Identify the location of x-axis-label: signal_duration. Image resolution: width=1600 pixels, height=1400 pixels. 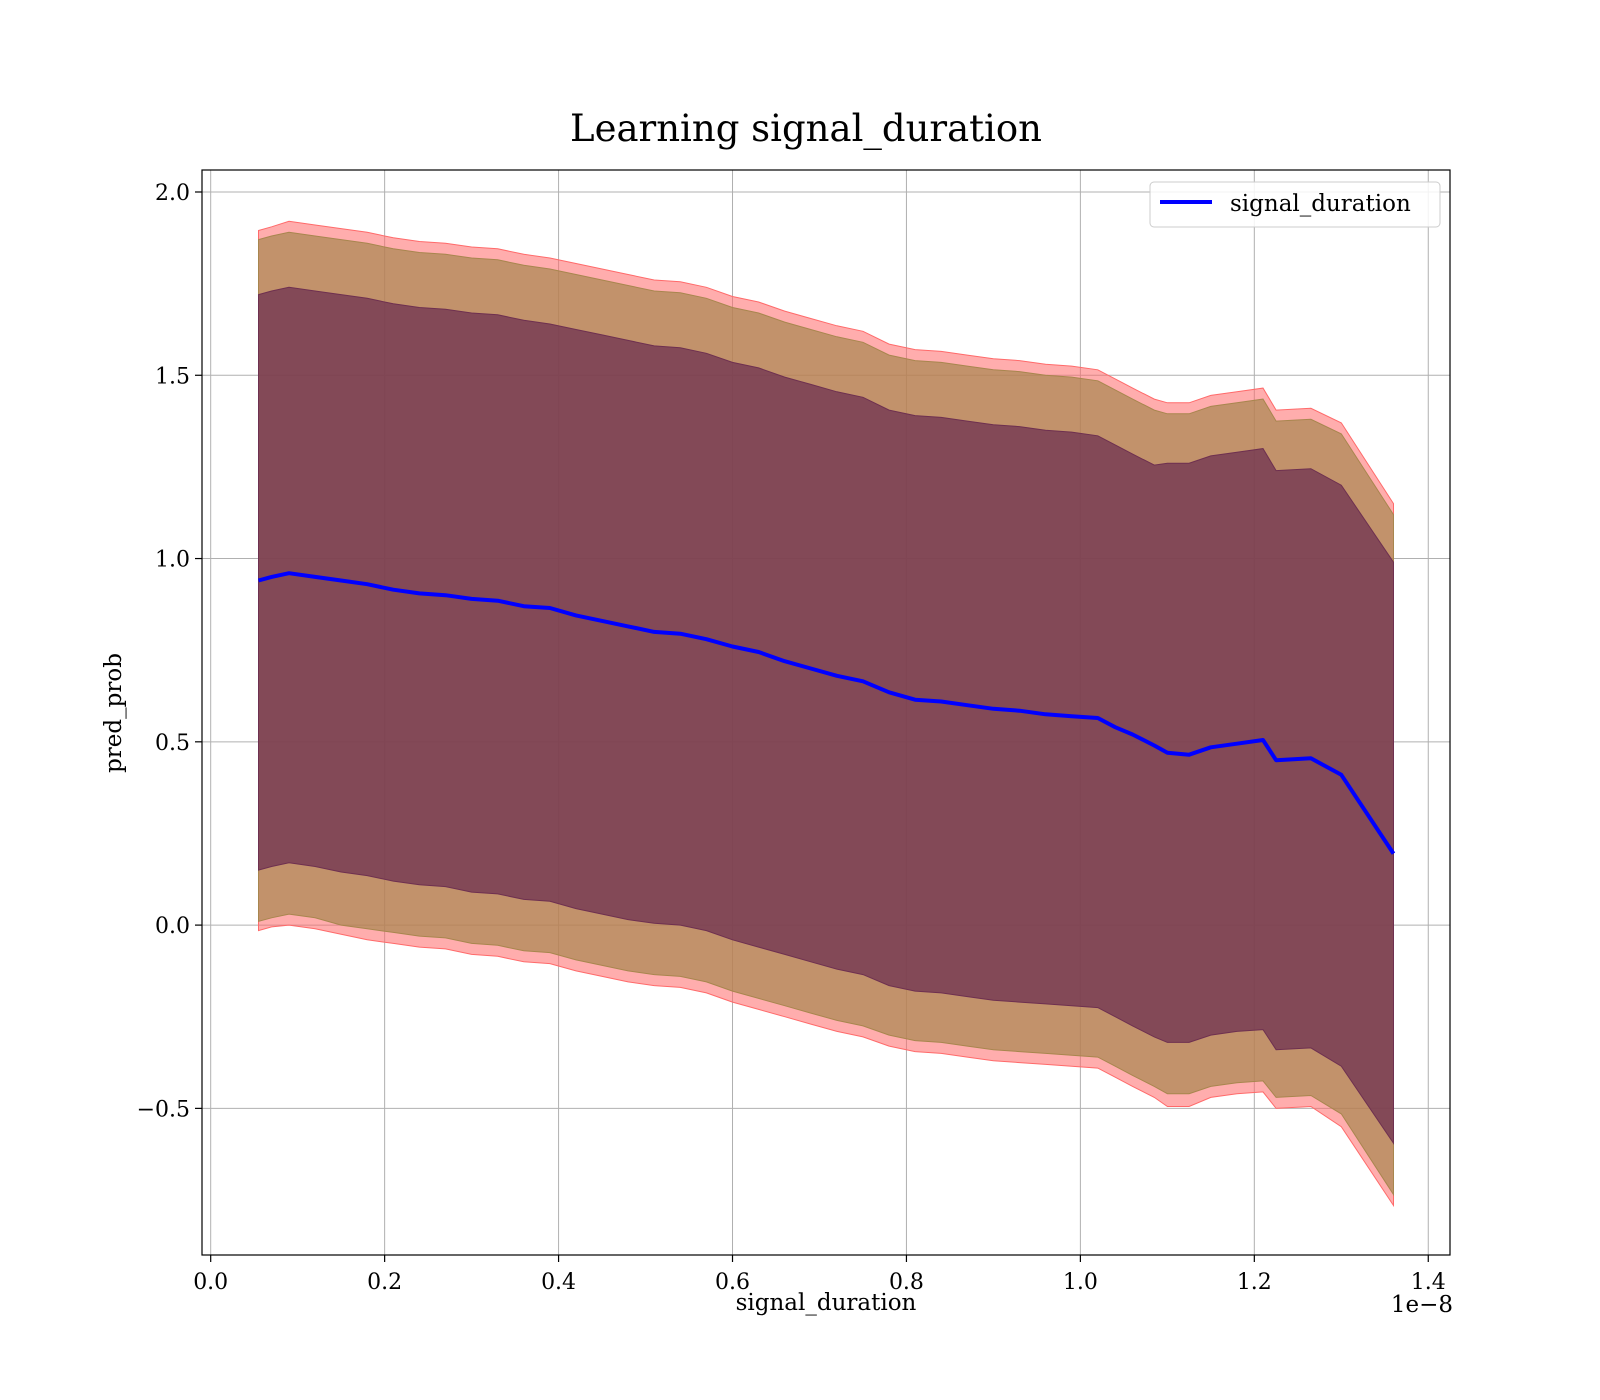
(826, 1303).